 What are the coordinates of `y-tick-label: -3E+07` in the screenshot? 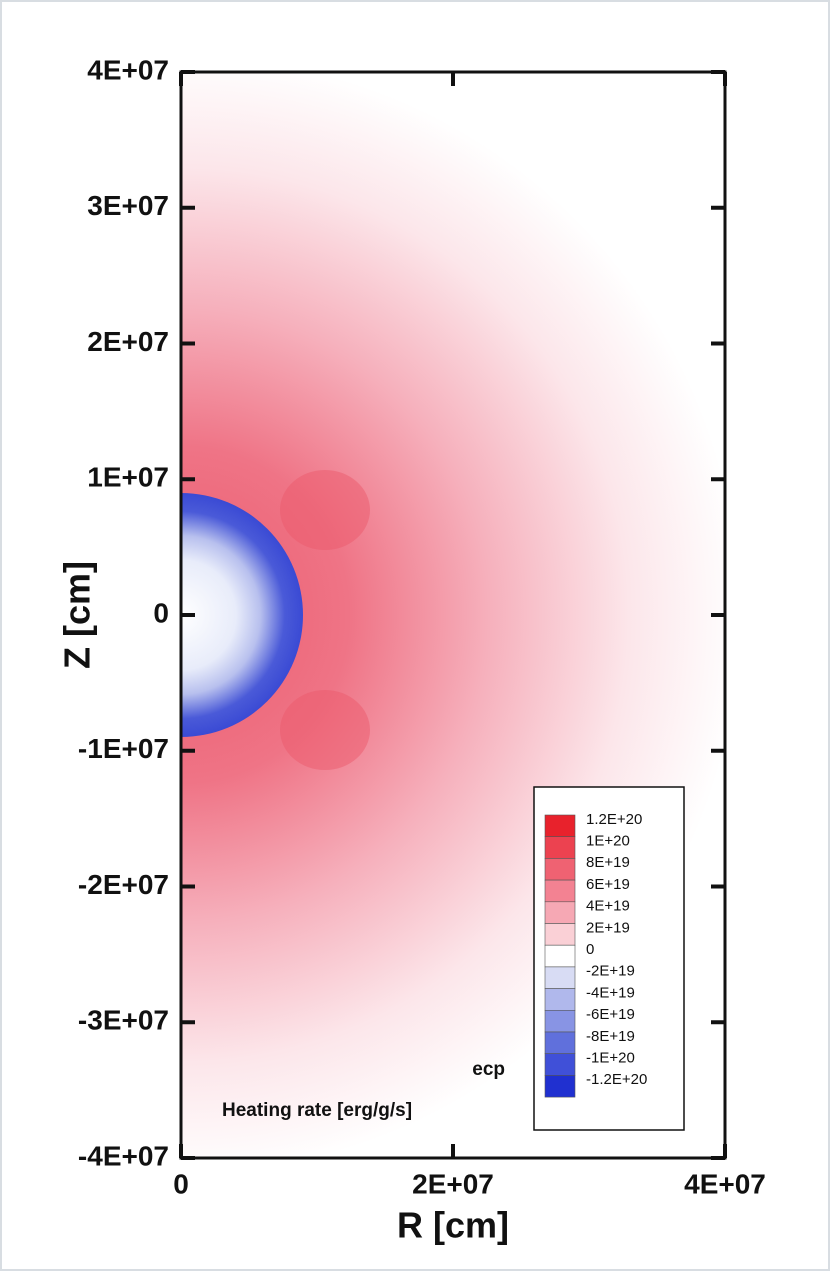 It's located at (123, 1020).